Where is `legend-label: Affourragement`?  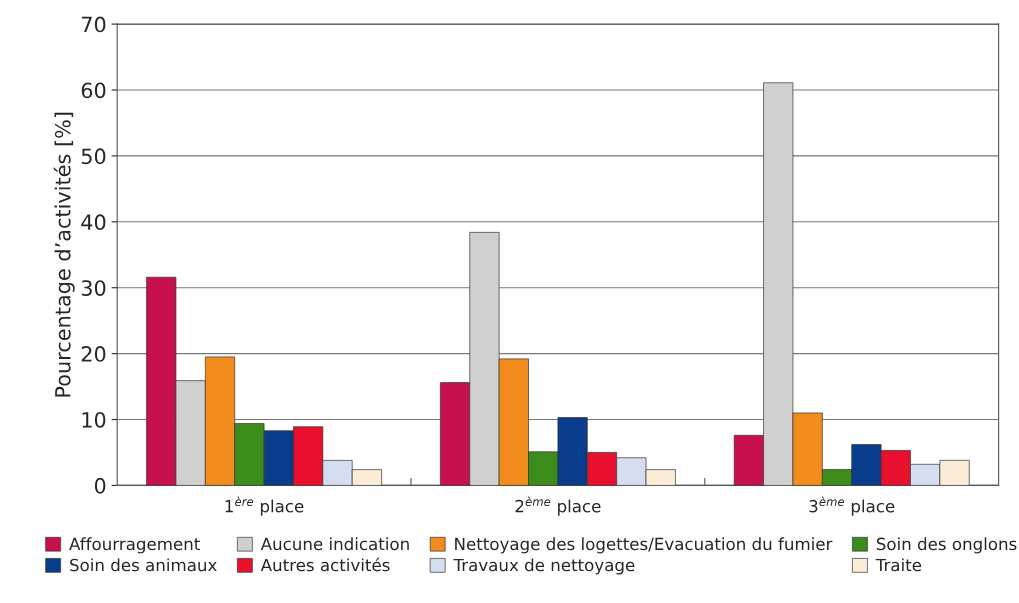
legend-label: Affourragement is located at coordinates (134, 545).